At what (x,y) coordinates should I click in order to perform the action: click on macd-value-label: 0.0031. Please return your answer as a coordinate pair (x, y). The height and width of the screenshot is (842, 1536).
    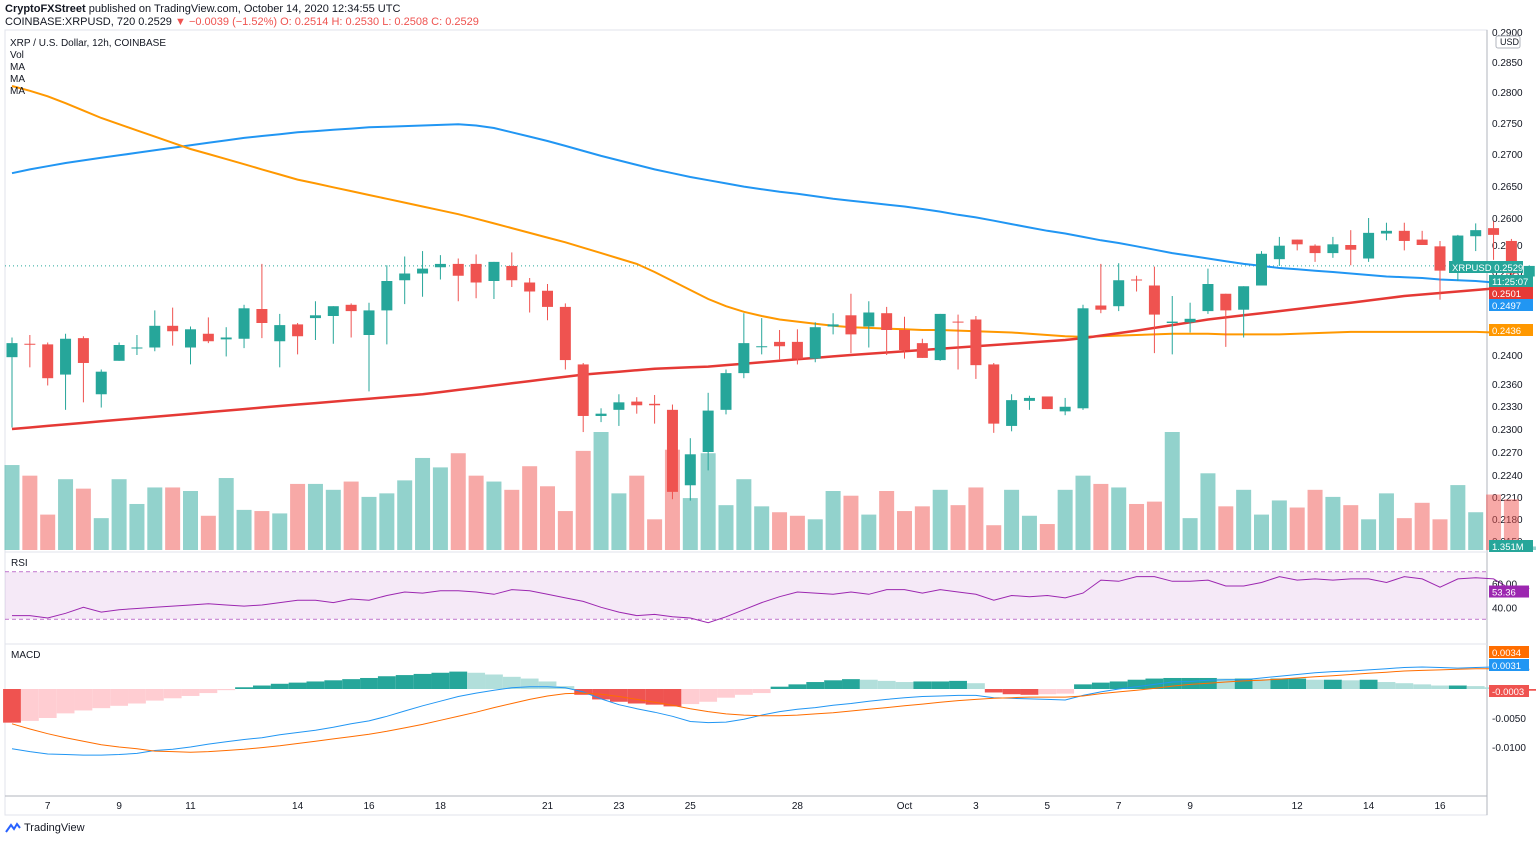
    Looking at the image, I should click on (1506, 666).